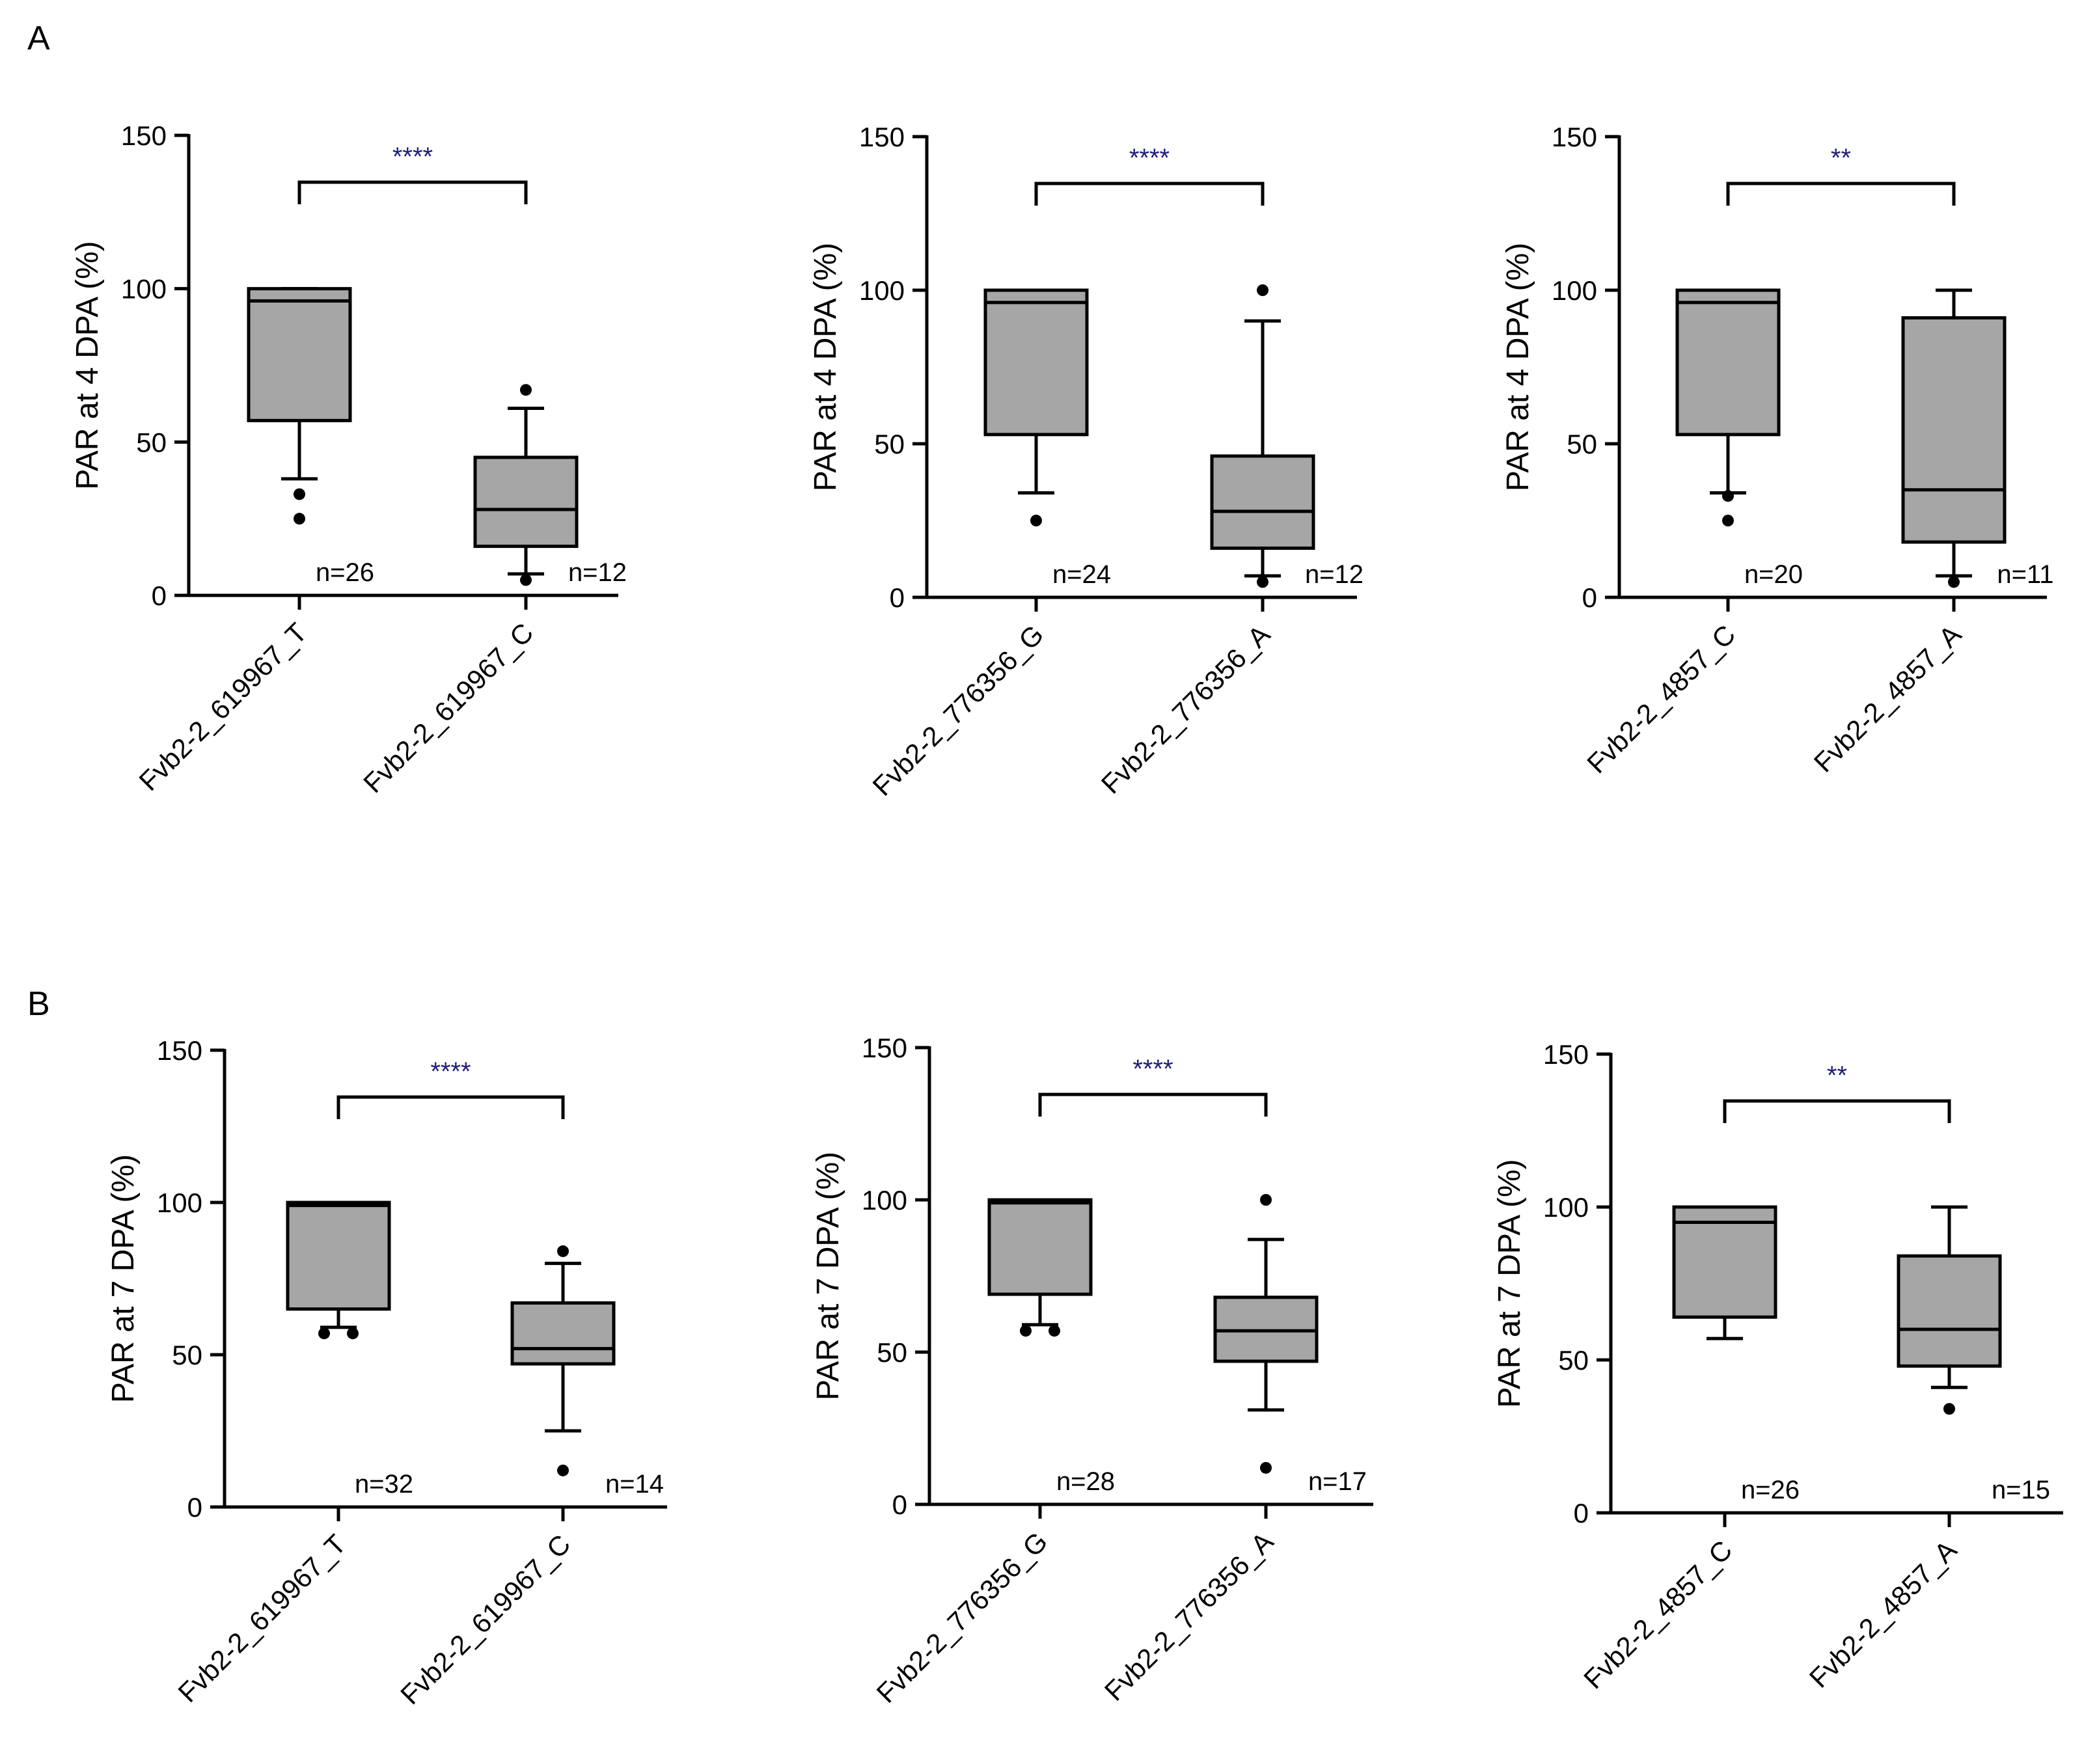 The width and height of the screenshot is (2084, 1764). What do you see at coordinates (1081, 574) in the screenshot?
I see `n-label: n=24` at bounding box center [1081, 574].